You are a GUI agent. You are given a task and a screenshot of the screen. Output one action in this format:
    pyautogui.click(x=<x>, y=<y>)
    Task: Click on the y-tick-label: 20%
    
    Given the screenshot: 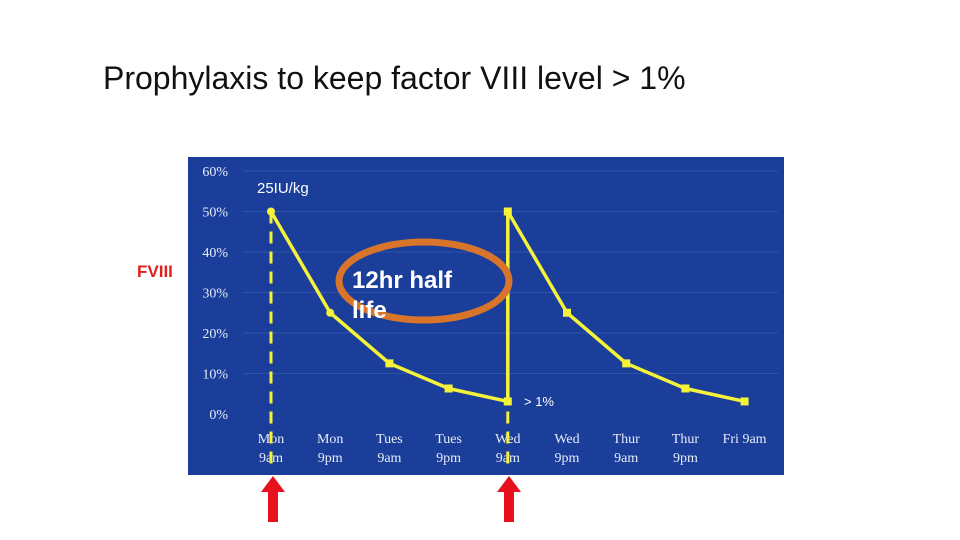 What is the action you would take?
    pyautogui.click(x=215, y=334)
    